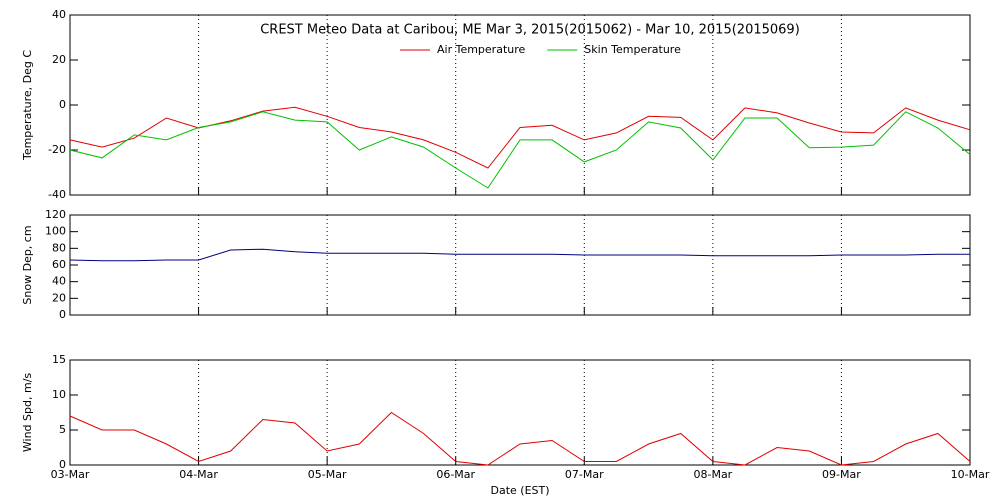  What do you see at coordinates (70, 474) in the screenshot?
I see `x-tick-label: 03-Mar` at bounding box center [70, 474].